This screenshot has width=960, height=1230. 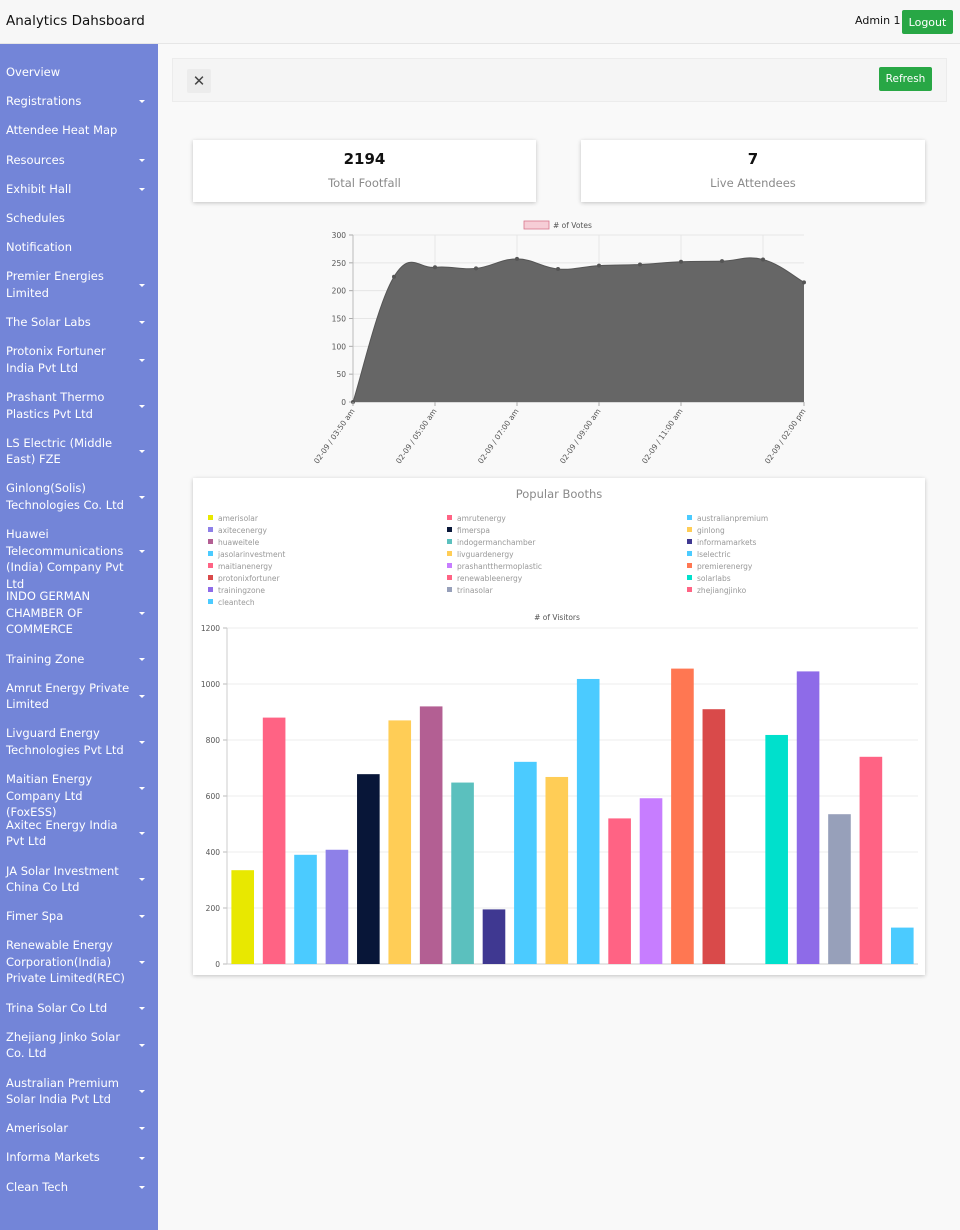 I want to click on legend-item-maitianenergy: maitianenergy, so click(x=240, y=566).